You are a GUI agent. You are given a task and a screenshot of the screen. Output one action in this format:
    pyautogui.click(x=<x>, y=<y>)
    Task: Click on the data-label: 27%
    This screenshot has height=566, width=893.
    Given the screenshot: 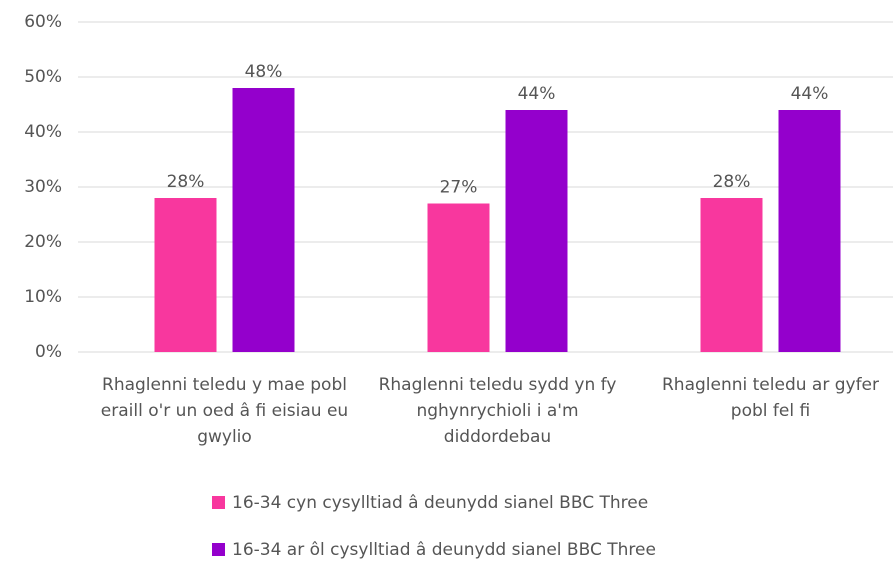 What is the action you would take?
    pyautogui.click(x=459, y=188)
    